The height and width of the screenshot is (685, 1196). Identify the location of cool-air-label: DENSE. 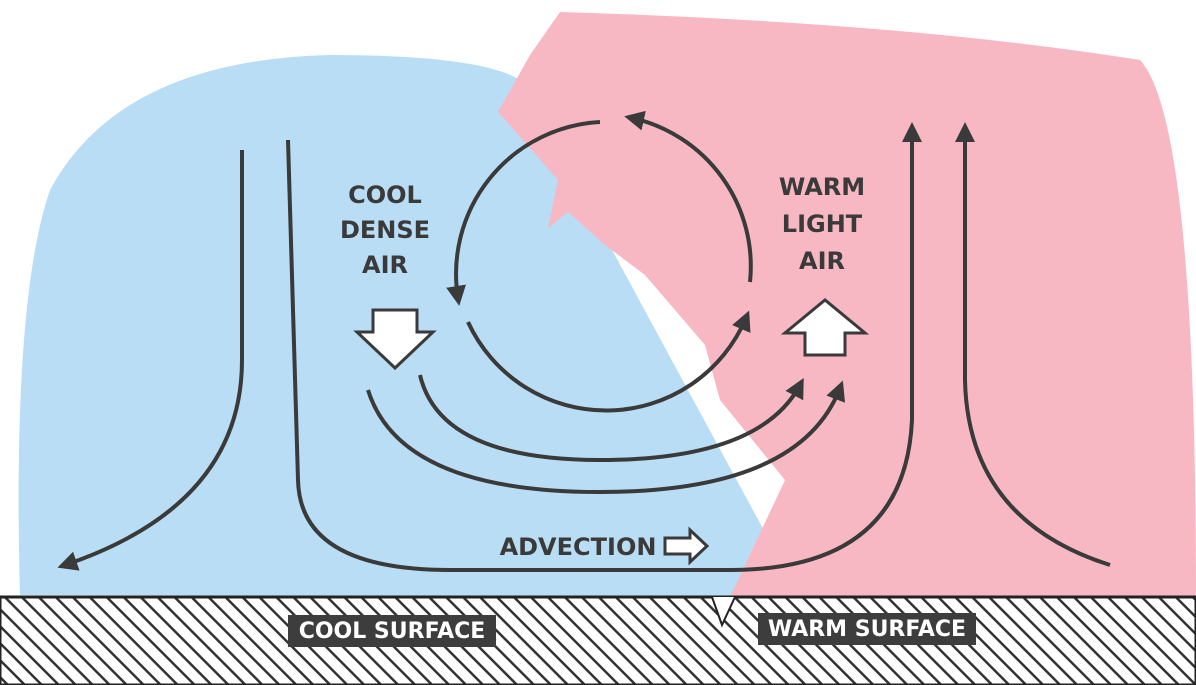
(385, 230).